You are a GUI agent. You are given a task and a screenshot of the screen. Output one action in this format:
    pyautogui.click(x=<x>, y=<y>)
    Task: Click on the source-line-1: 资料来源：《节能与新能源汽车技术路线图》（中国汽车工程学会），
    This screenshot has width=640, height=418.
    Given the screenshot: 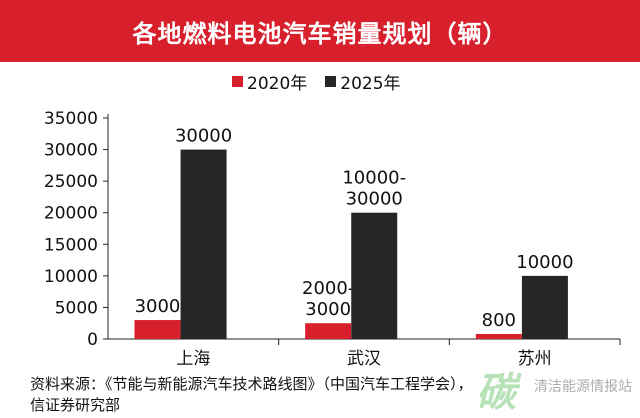 What is the action you would take?
    pyautogui.click(x=251, y=384)
    